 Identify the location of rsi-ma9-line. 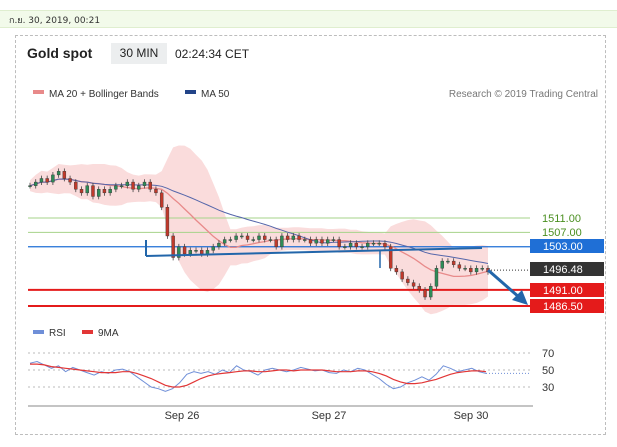
(258, 375).